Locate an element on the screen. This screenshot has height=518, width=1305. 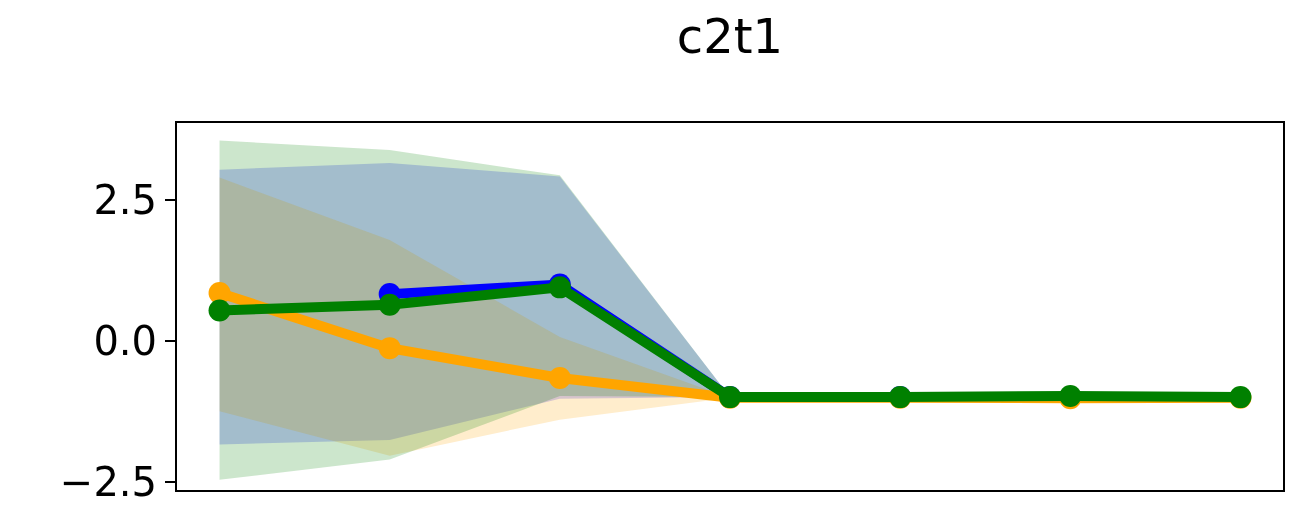
y-tick-label: 2.5 is located at coordinates (125, 200).